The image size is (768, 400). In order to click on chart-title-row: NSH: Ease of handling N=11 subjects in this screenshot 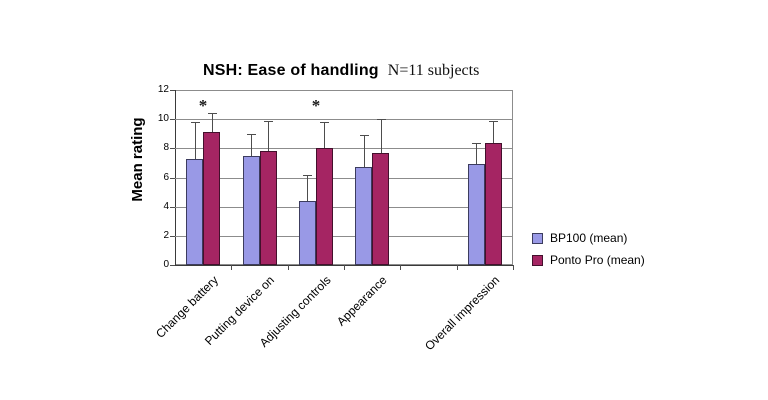, I will do `click(341, 71)`.